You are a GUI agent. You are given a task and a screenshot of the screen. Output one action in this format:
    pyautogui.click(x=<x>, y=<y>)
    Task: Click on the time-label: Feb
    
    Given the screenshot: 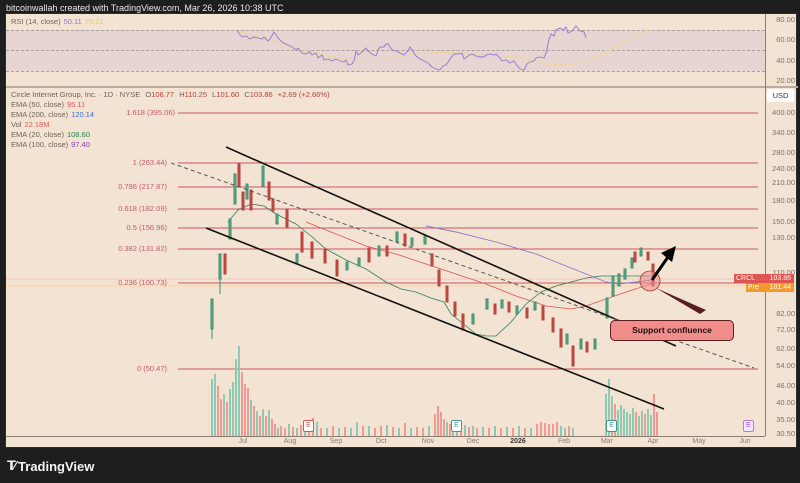 What is the action you would take?
    pyautogui.click(x=564, y=441)
    